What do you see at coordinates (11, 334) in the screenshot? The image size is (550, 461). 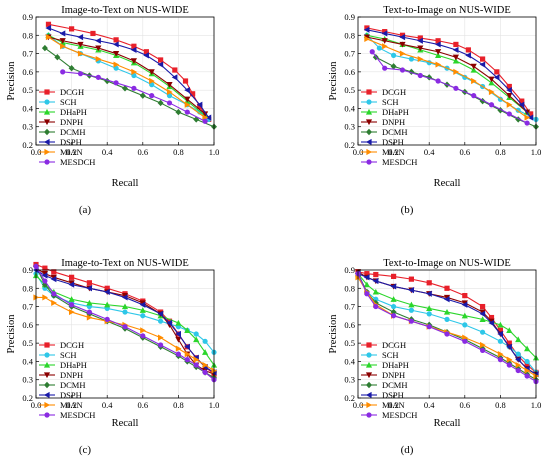 I see `y-axis-label: Precision` at bounding box center [11, 334].